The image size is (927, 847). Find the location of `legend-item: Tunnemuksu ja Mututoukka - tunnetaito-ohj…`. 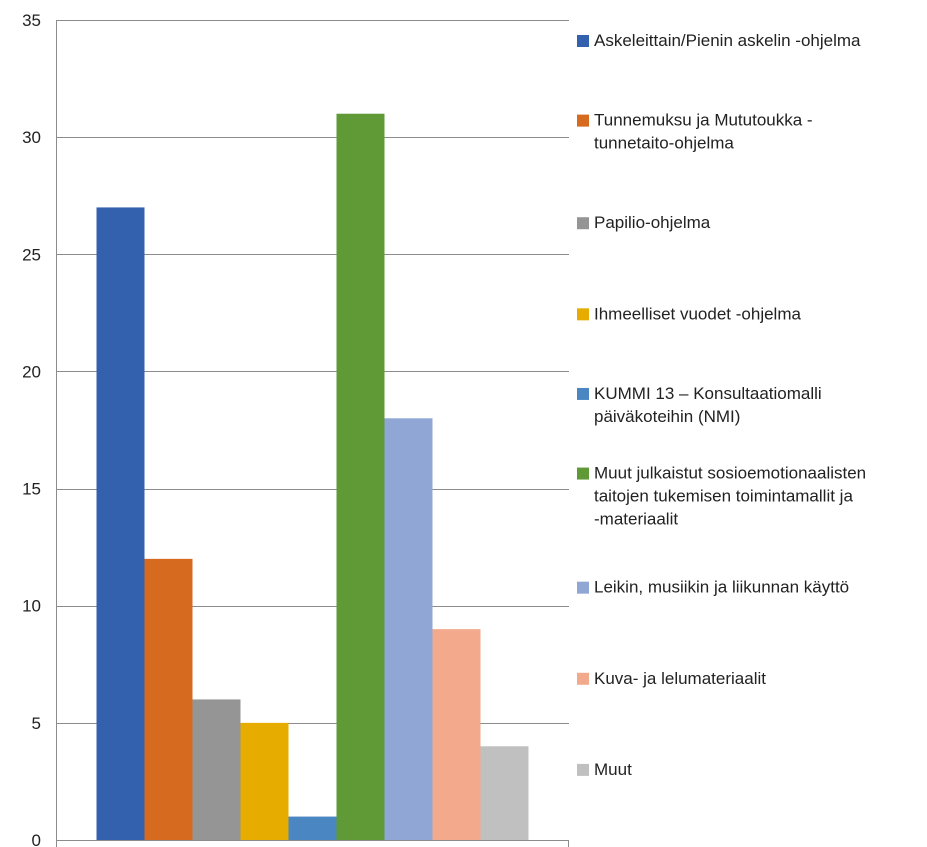

legend-item: Tunnemuksu ja Mututoukka - tunnetaito-ohj… is located at coordinates (695, 132).